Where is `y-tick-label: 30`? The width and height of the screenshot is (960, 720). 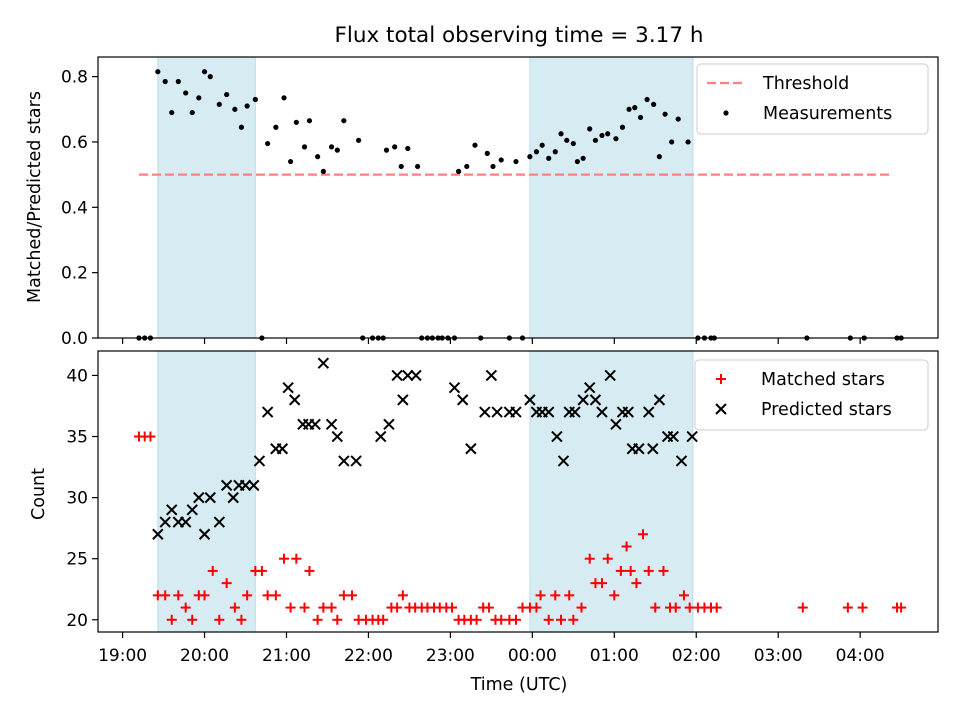
y-tick-label: 30 is located at coordinates (77, 499).